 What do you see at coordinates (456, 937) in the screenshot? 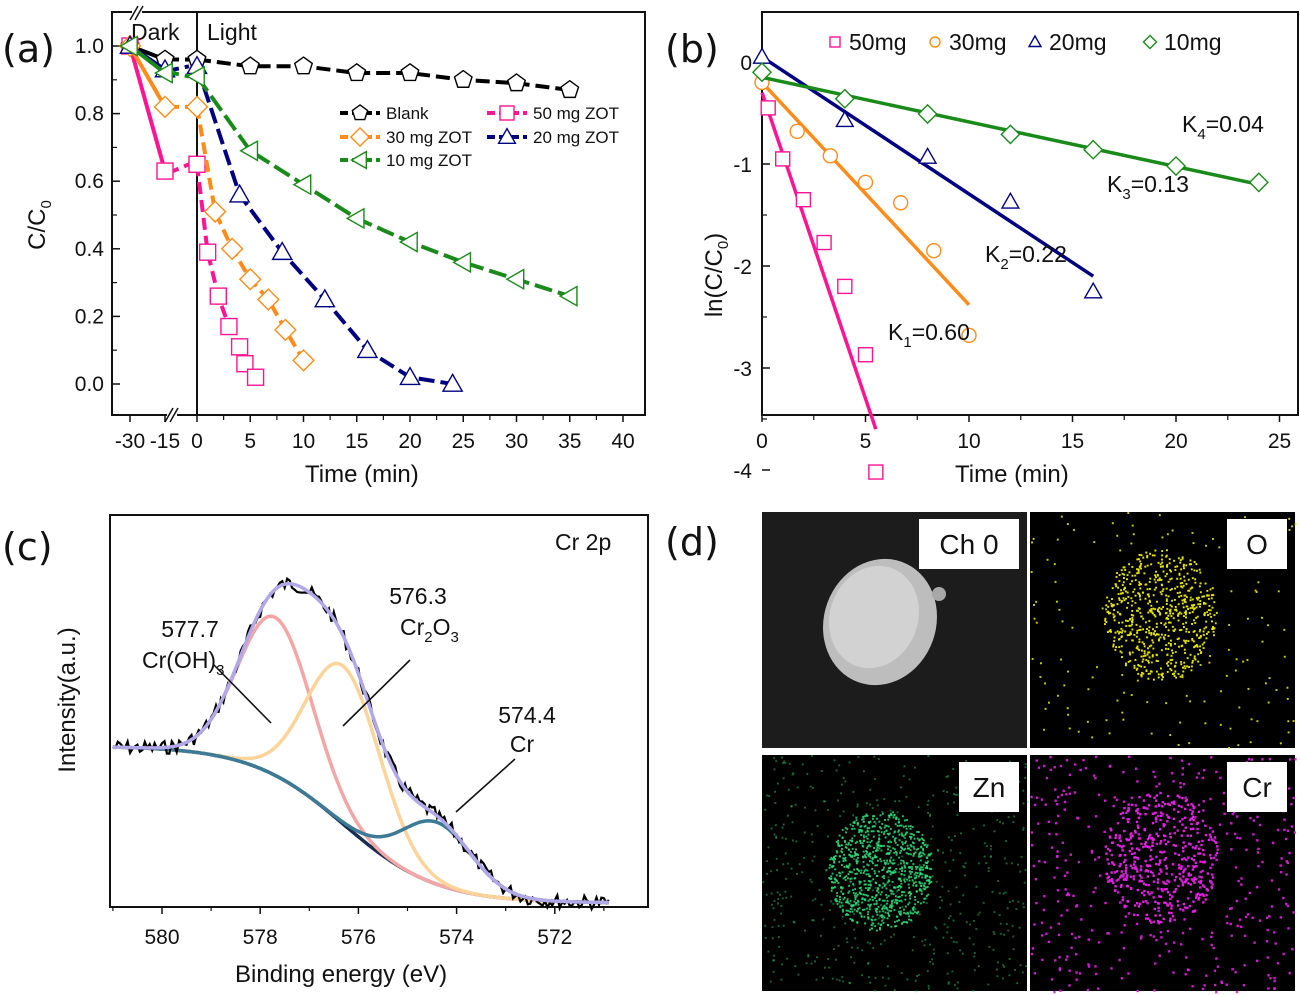
I see `x-tick-label: 574` at bounding box center [456, 937].